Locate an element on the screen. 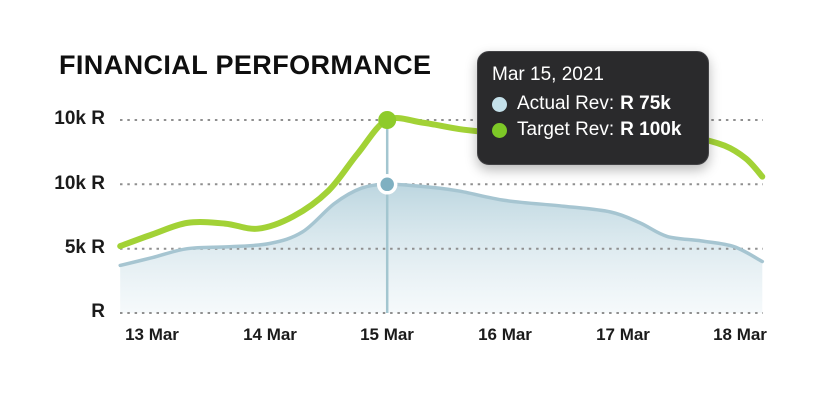 The image size is (816, 400). y-axis-label-0: R is located at coordinates (98, 311).